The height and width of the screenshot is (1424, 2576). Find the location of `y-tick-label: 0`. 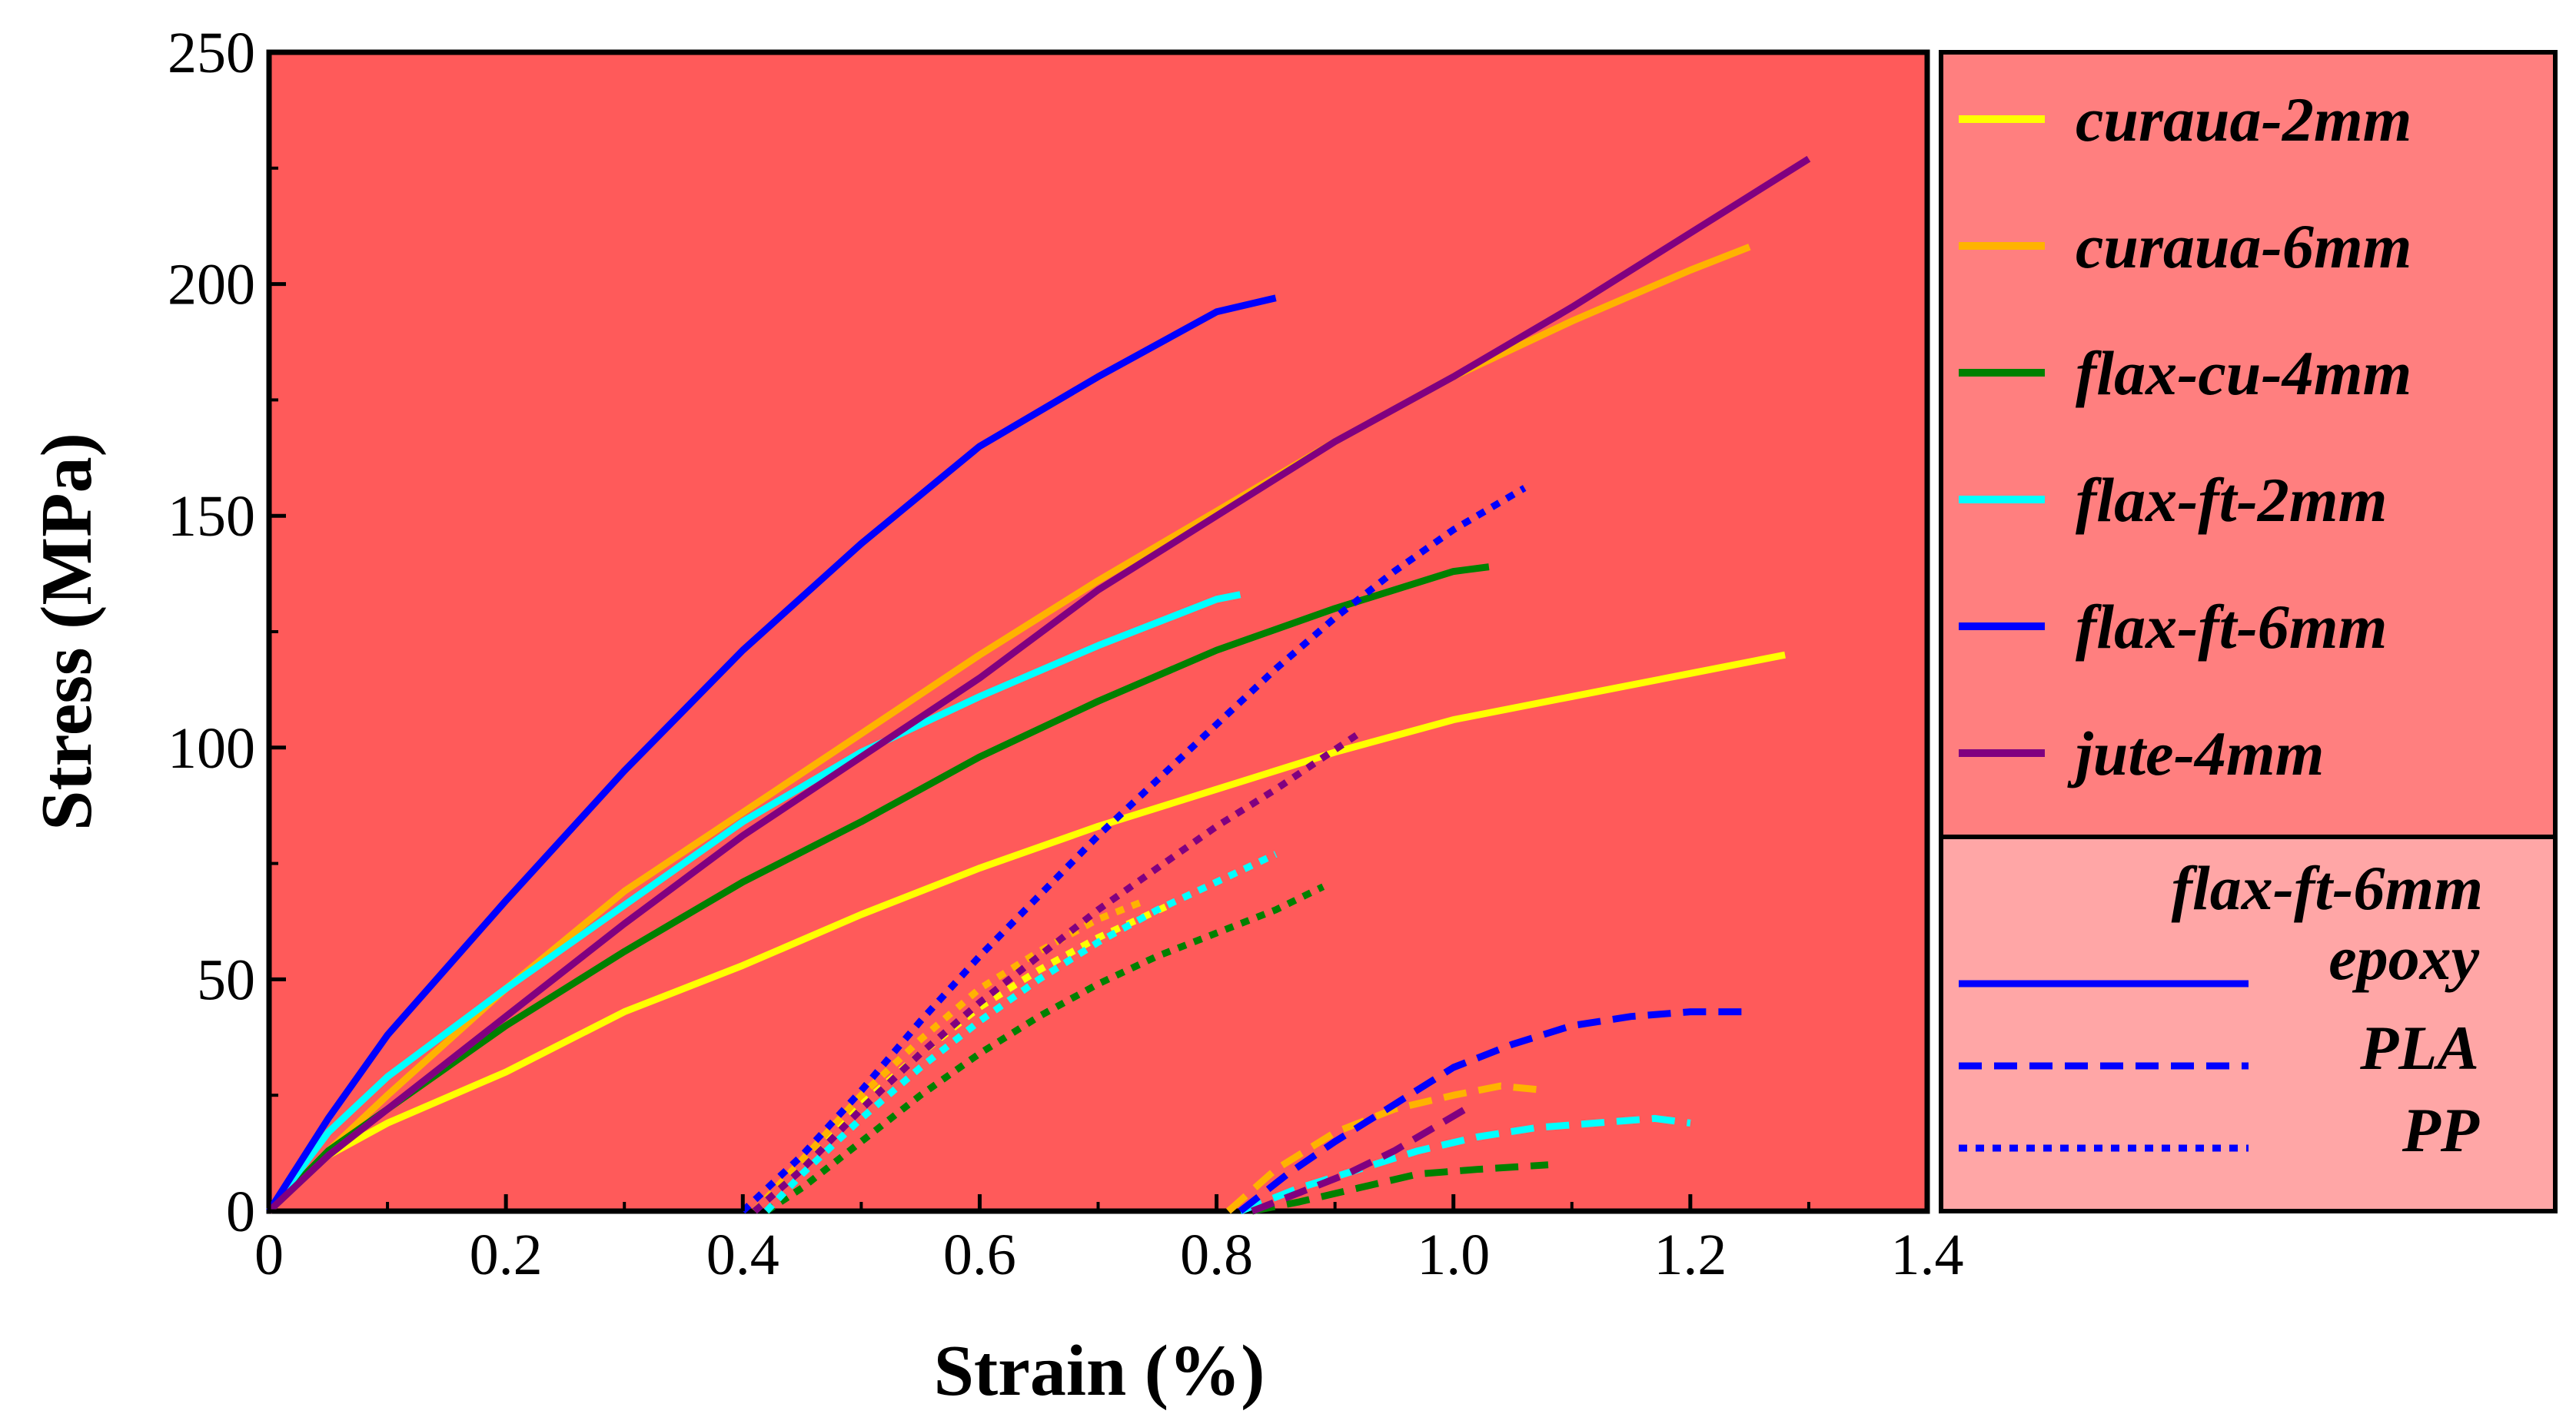

y-tick-label: 0 is located at coordinates (241, 1212).